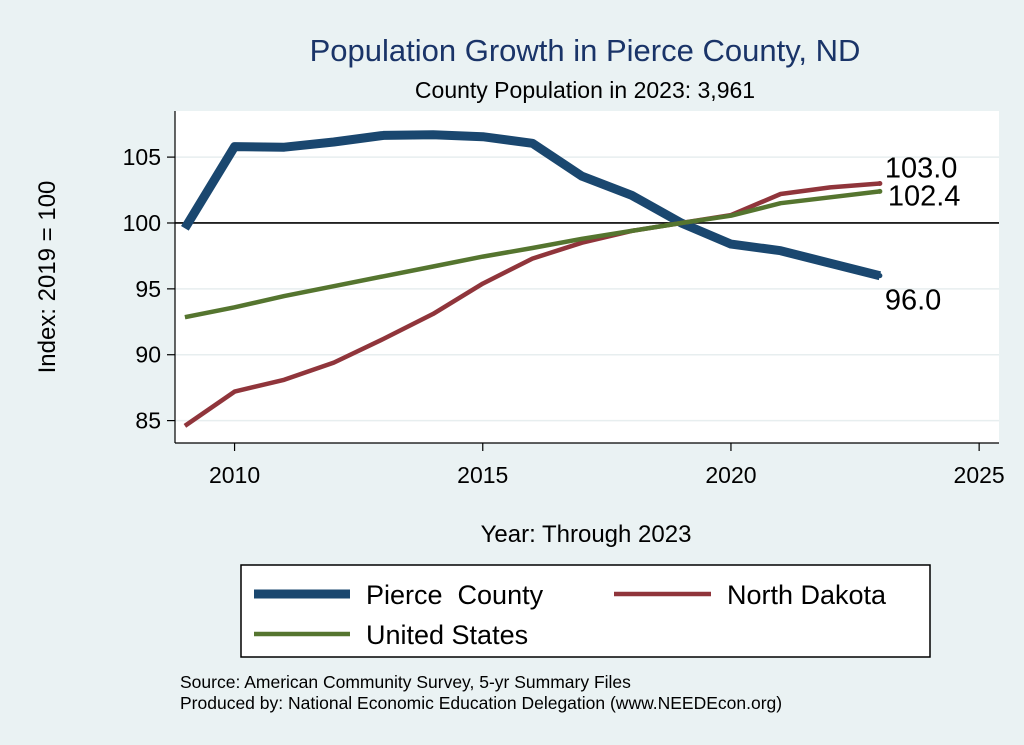  I want to click on end-label-pierce-county: 96.0, so click(913, 301).